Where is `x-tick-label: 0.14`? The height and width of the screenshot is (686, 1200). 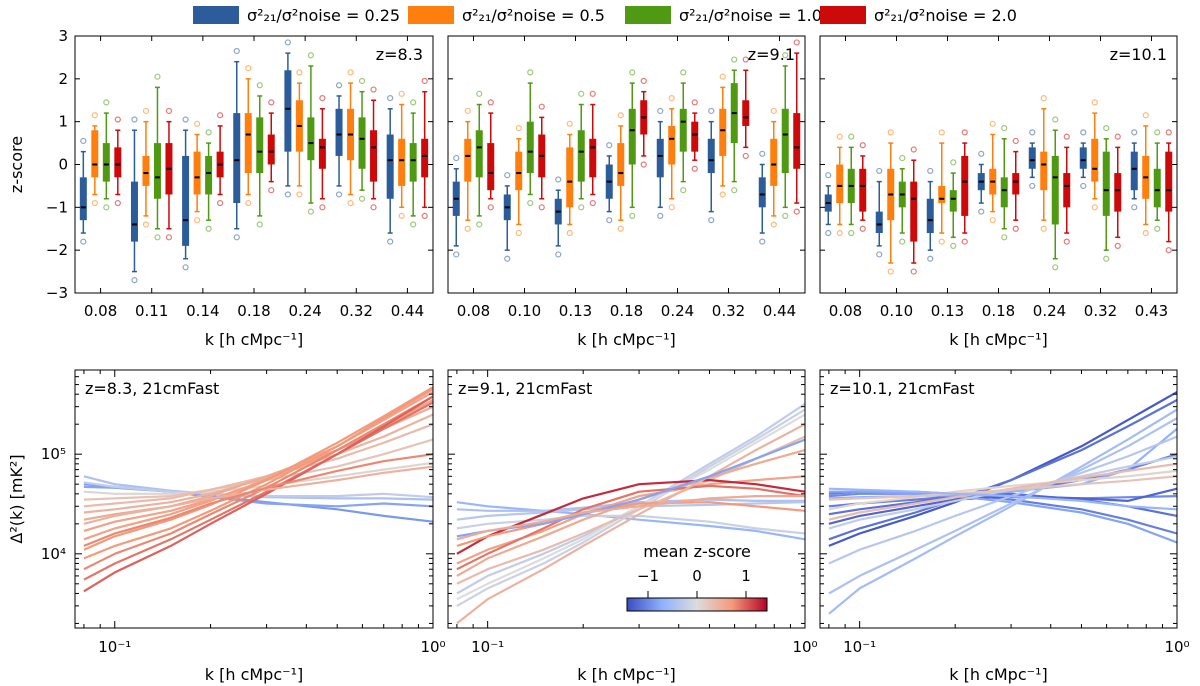
x-tick-label: 0.14 is located at coordinates (202, 311).